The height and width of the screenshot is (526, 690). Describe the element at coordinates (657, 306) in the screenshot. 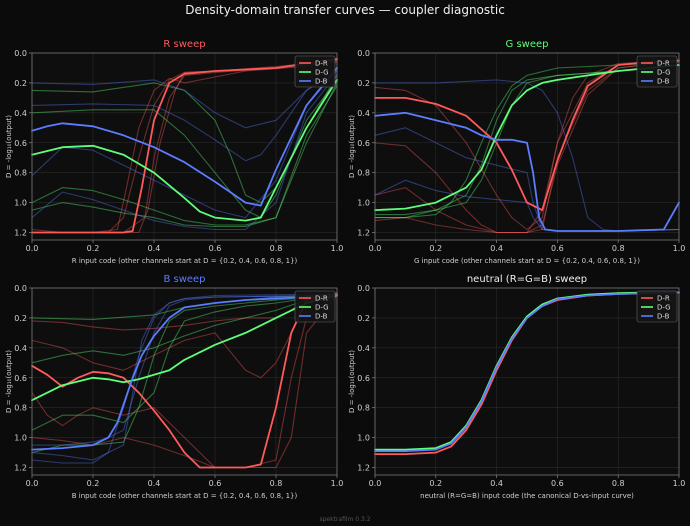

I see `neutral-sweep-legend: D-RD-GD-B` at that location.